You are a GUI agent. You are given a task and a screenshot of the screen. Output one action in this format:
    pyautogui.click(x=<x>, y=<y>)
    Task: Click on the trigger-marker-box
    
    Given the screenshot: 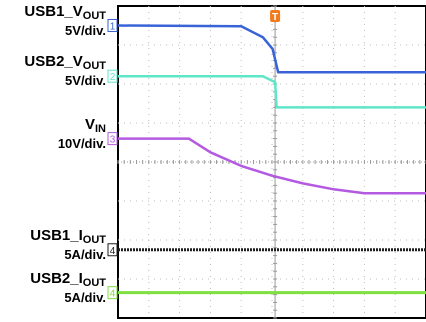 What is the action you would take?
    pyautogui.click(x=275, y=16)
    